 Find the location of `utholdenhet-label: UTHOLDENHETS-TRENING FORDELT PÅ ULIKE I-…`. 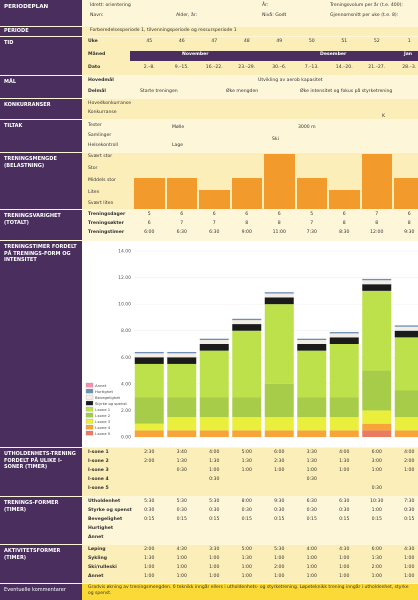

utholdenhet-label: UTHOLDENHETS-TRENING FORDELT PÅ ULIKE I-… is located at coordinates (41, 472).